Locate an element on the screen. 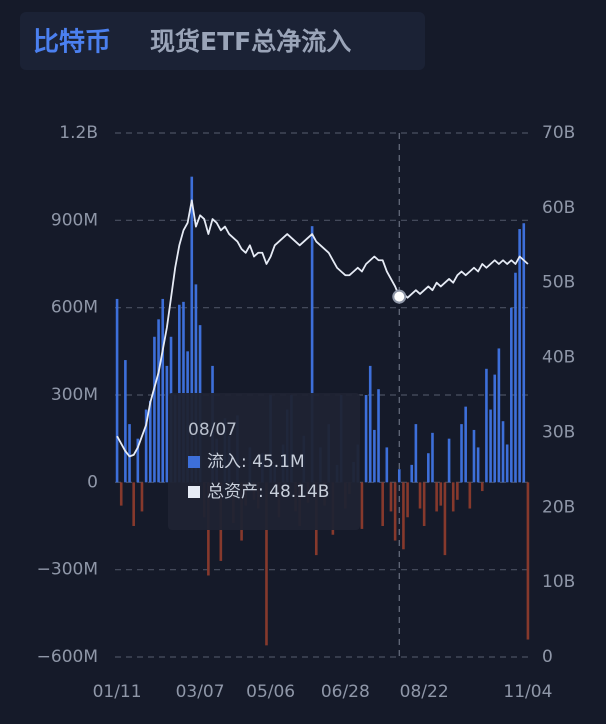 This screenshot has height=724, width=606. title-panel is located at coordinates (222, 41).